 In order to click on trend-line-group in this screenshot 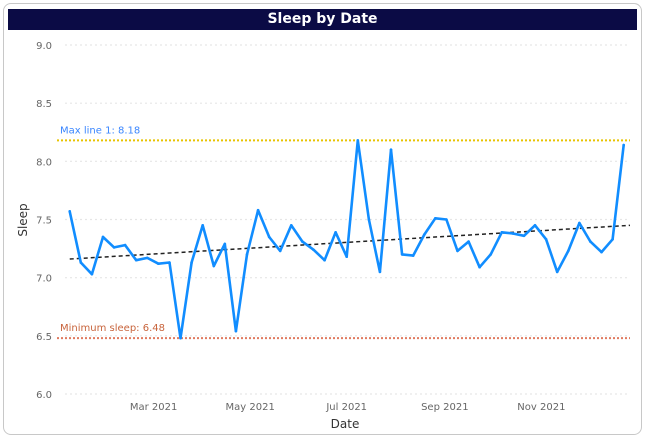, I will do `click(350, 242)`.